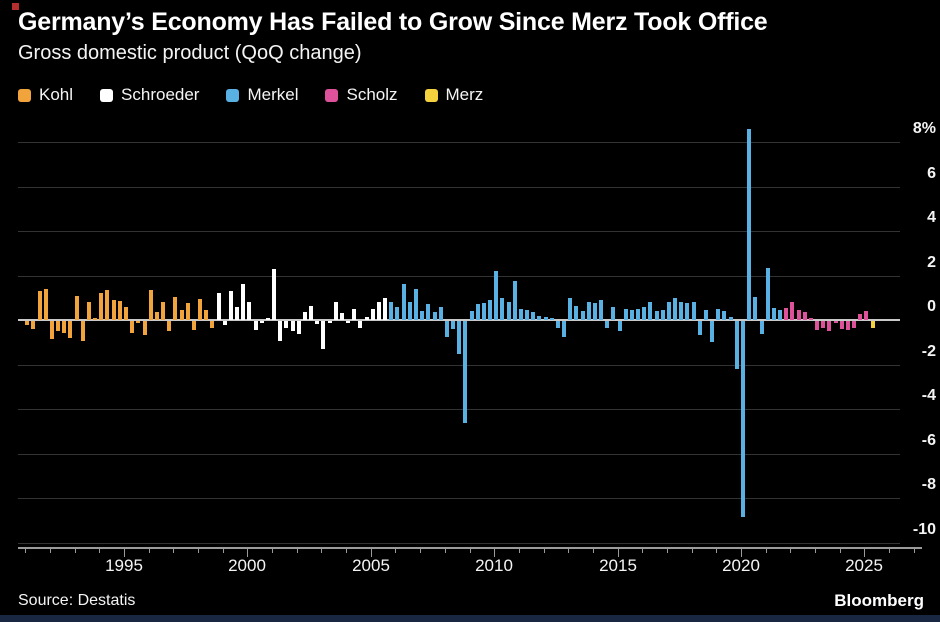 The height and width of the screenshot is (622, 940). I want to click on gdp-bar-2015Q2, so click(626, 314).